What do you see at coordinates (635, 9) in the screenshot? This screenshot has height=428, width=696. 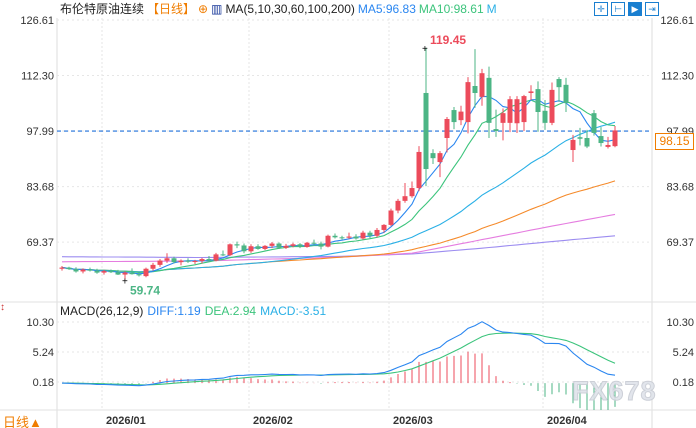 I see `play-forward-icon: ▶` at bounding box center [635, 9].